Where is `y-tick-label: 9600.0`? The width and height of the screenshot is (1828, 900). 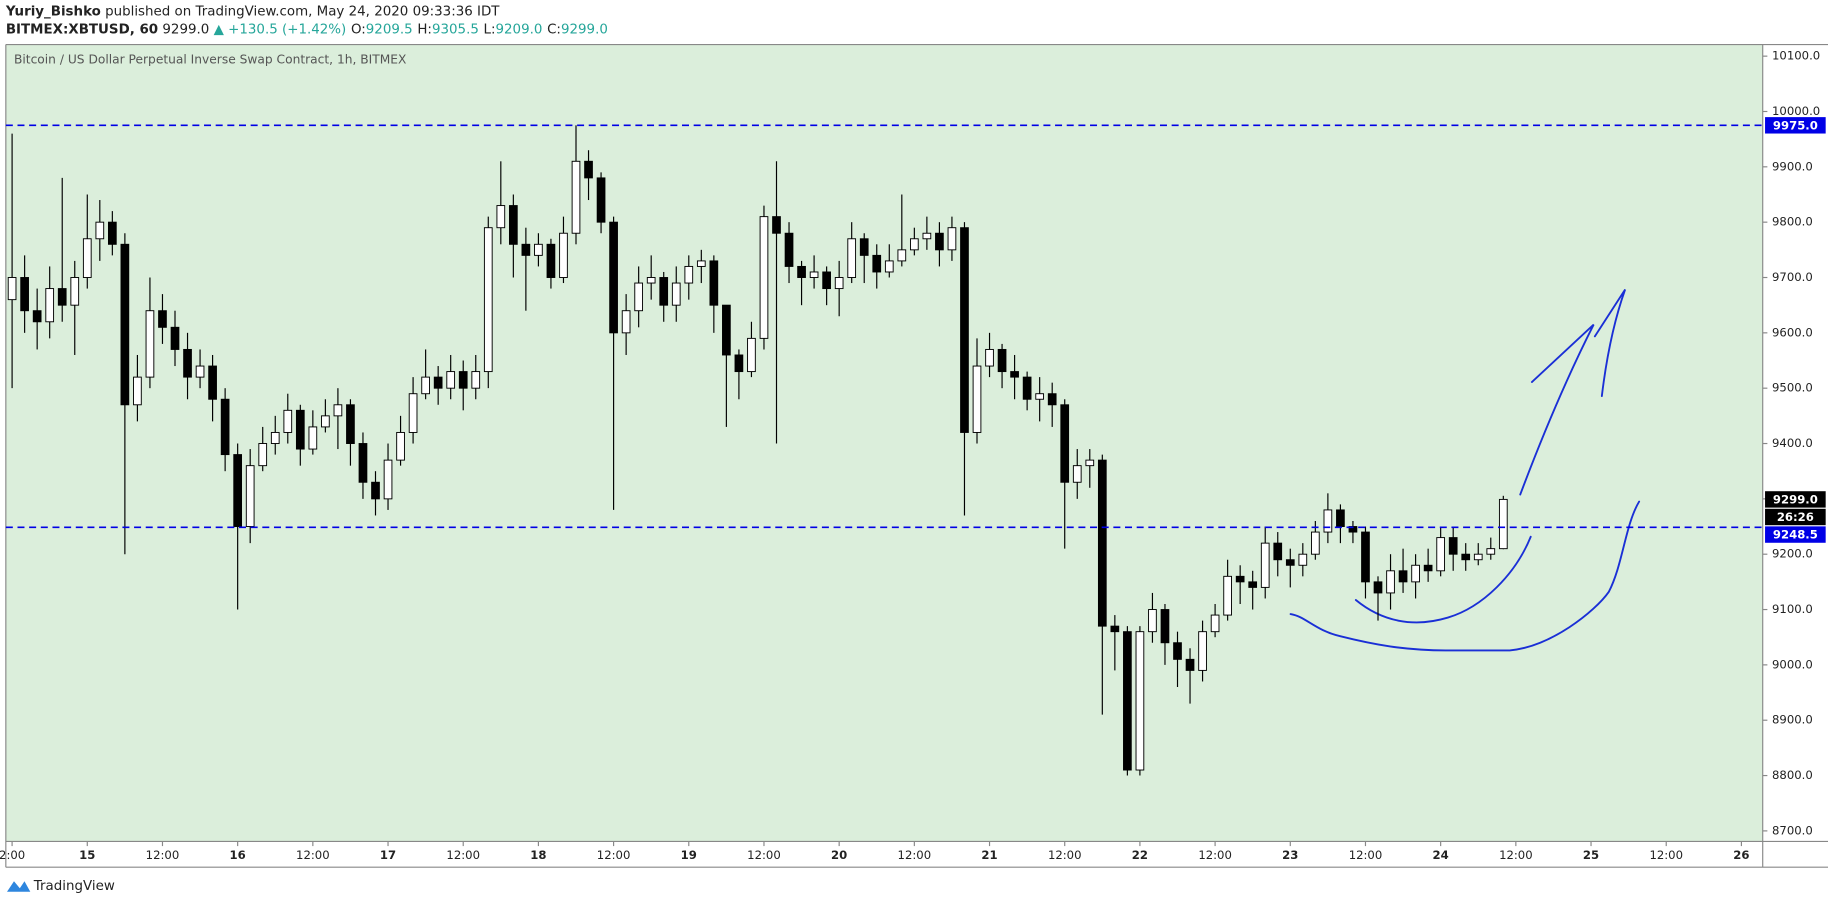 y-tick-label: 9600.0 is located at coordinates (1792, 332).